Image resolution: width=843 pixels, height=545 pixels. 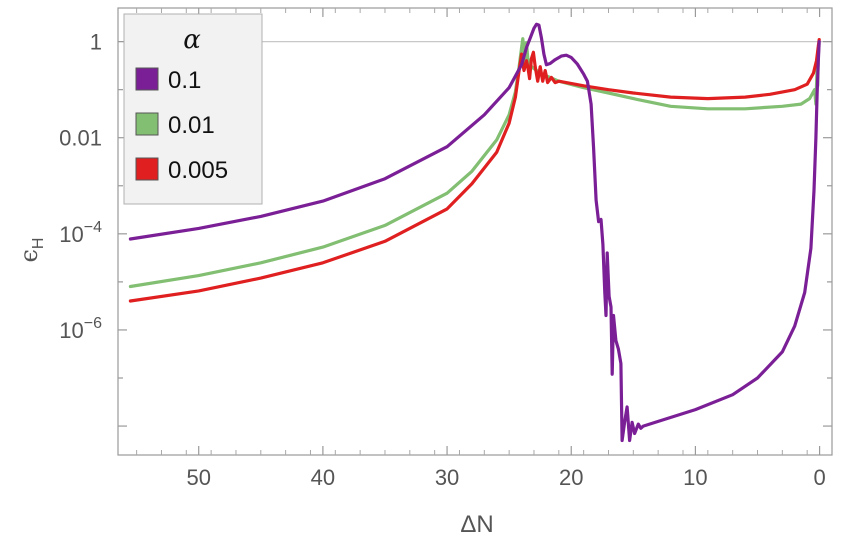 What do you see at coordinates (198, 477) in the screenshot?
I see `x-tick-label: 50` at bounding box center [198, 477].